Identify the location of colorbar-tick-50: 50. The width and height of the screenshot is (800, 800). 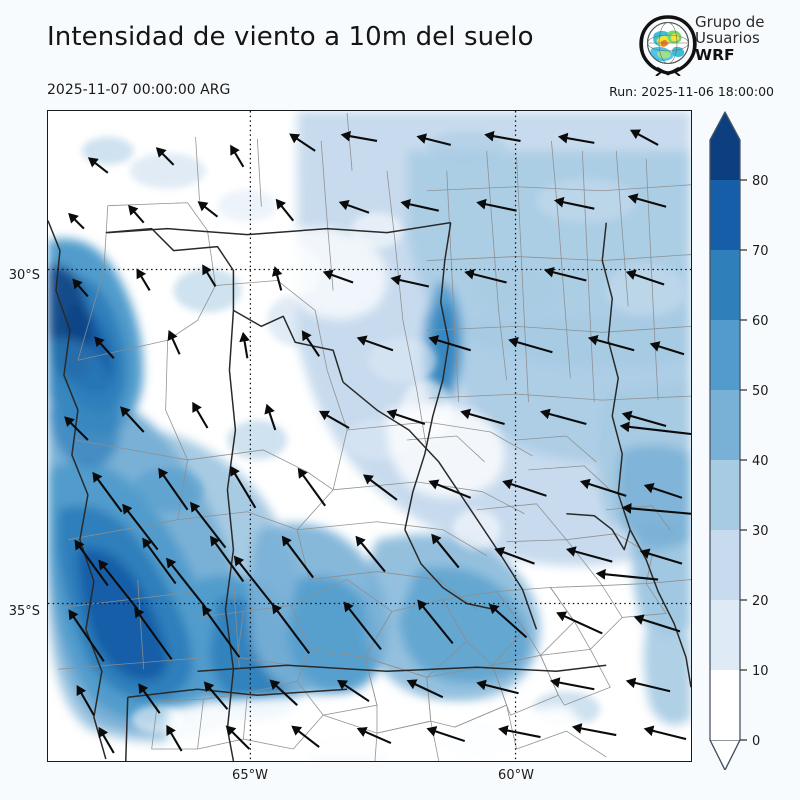
(760, 391).